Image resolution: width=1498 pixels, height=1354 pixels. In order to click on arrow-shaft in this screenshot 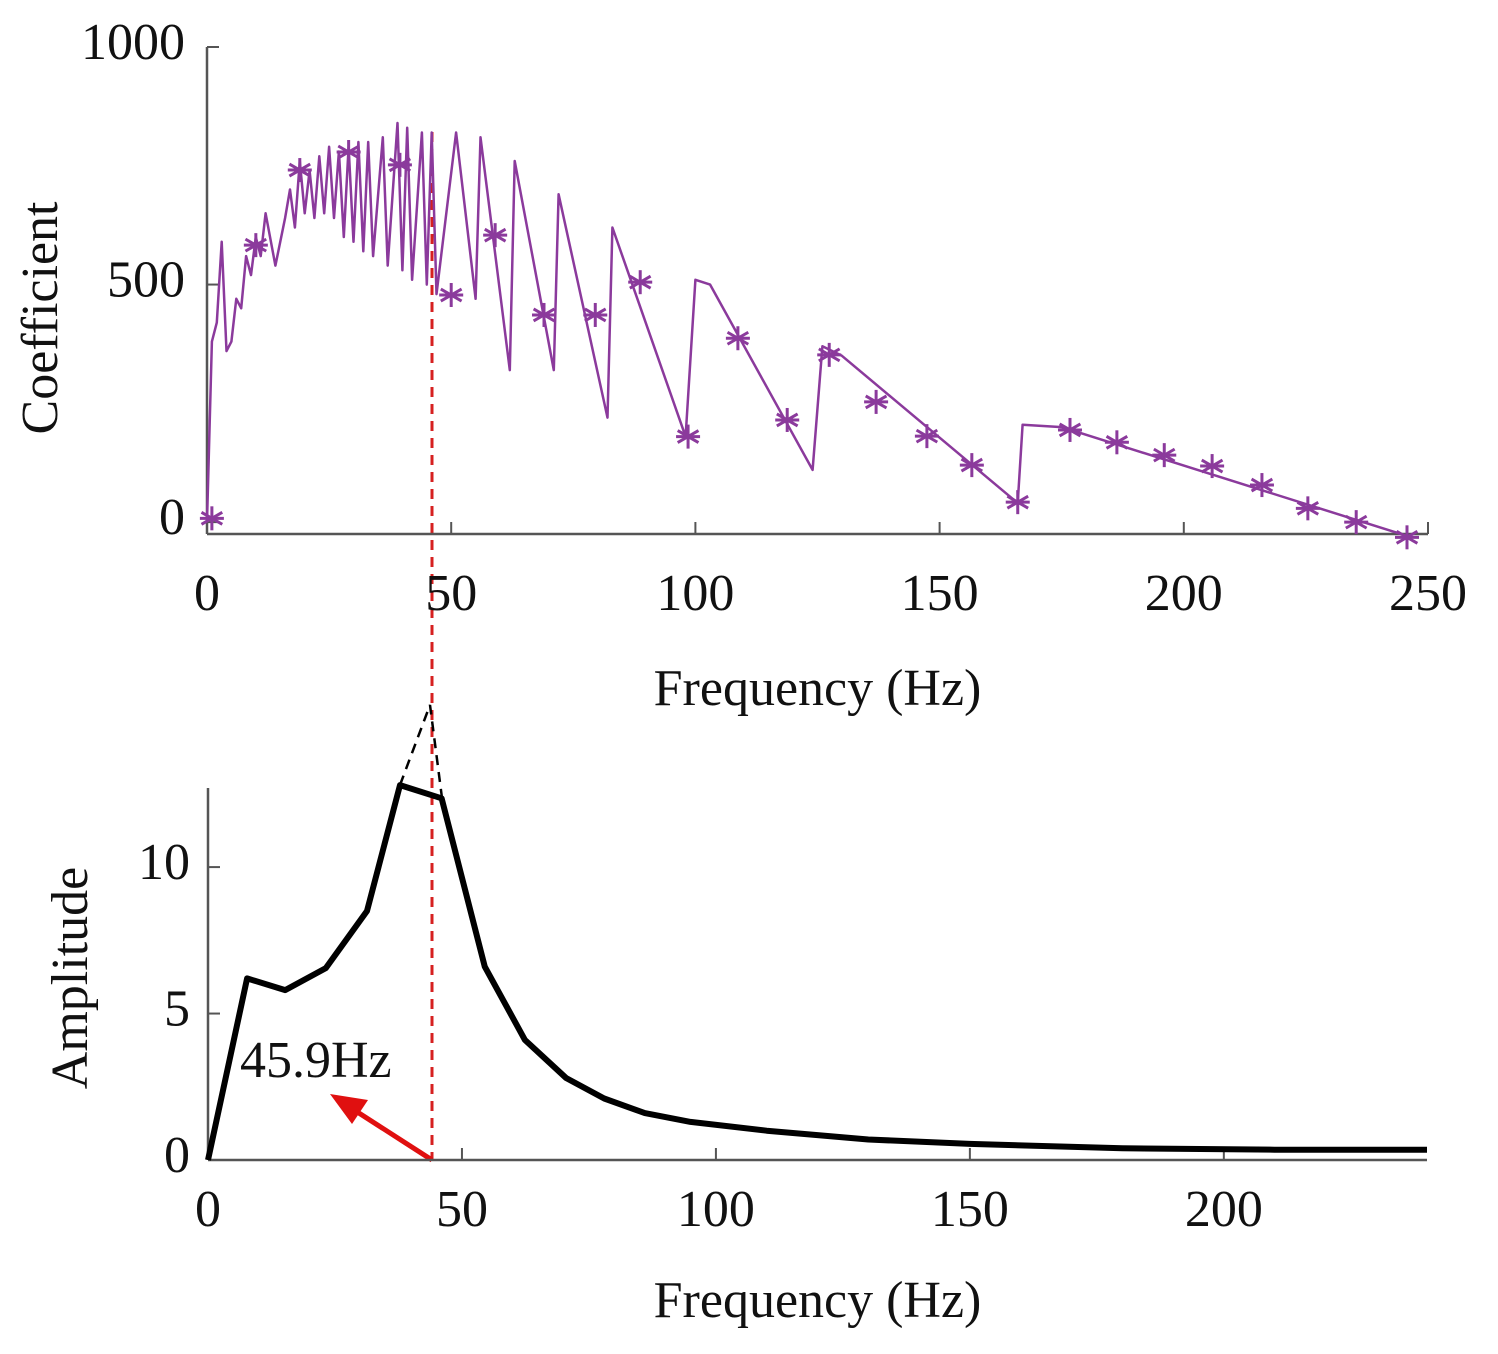, I will do `click(390, 1133)`.